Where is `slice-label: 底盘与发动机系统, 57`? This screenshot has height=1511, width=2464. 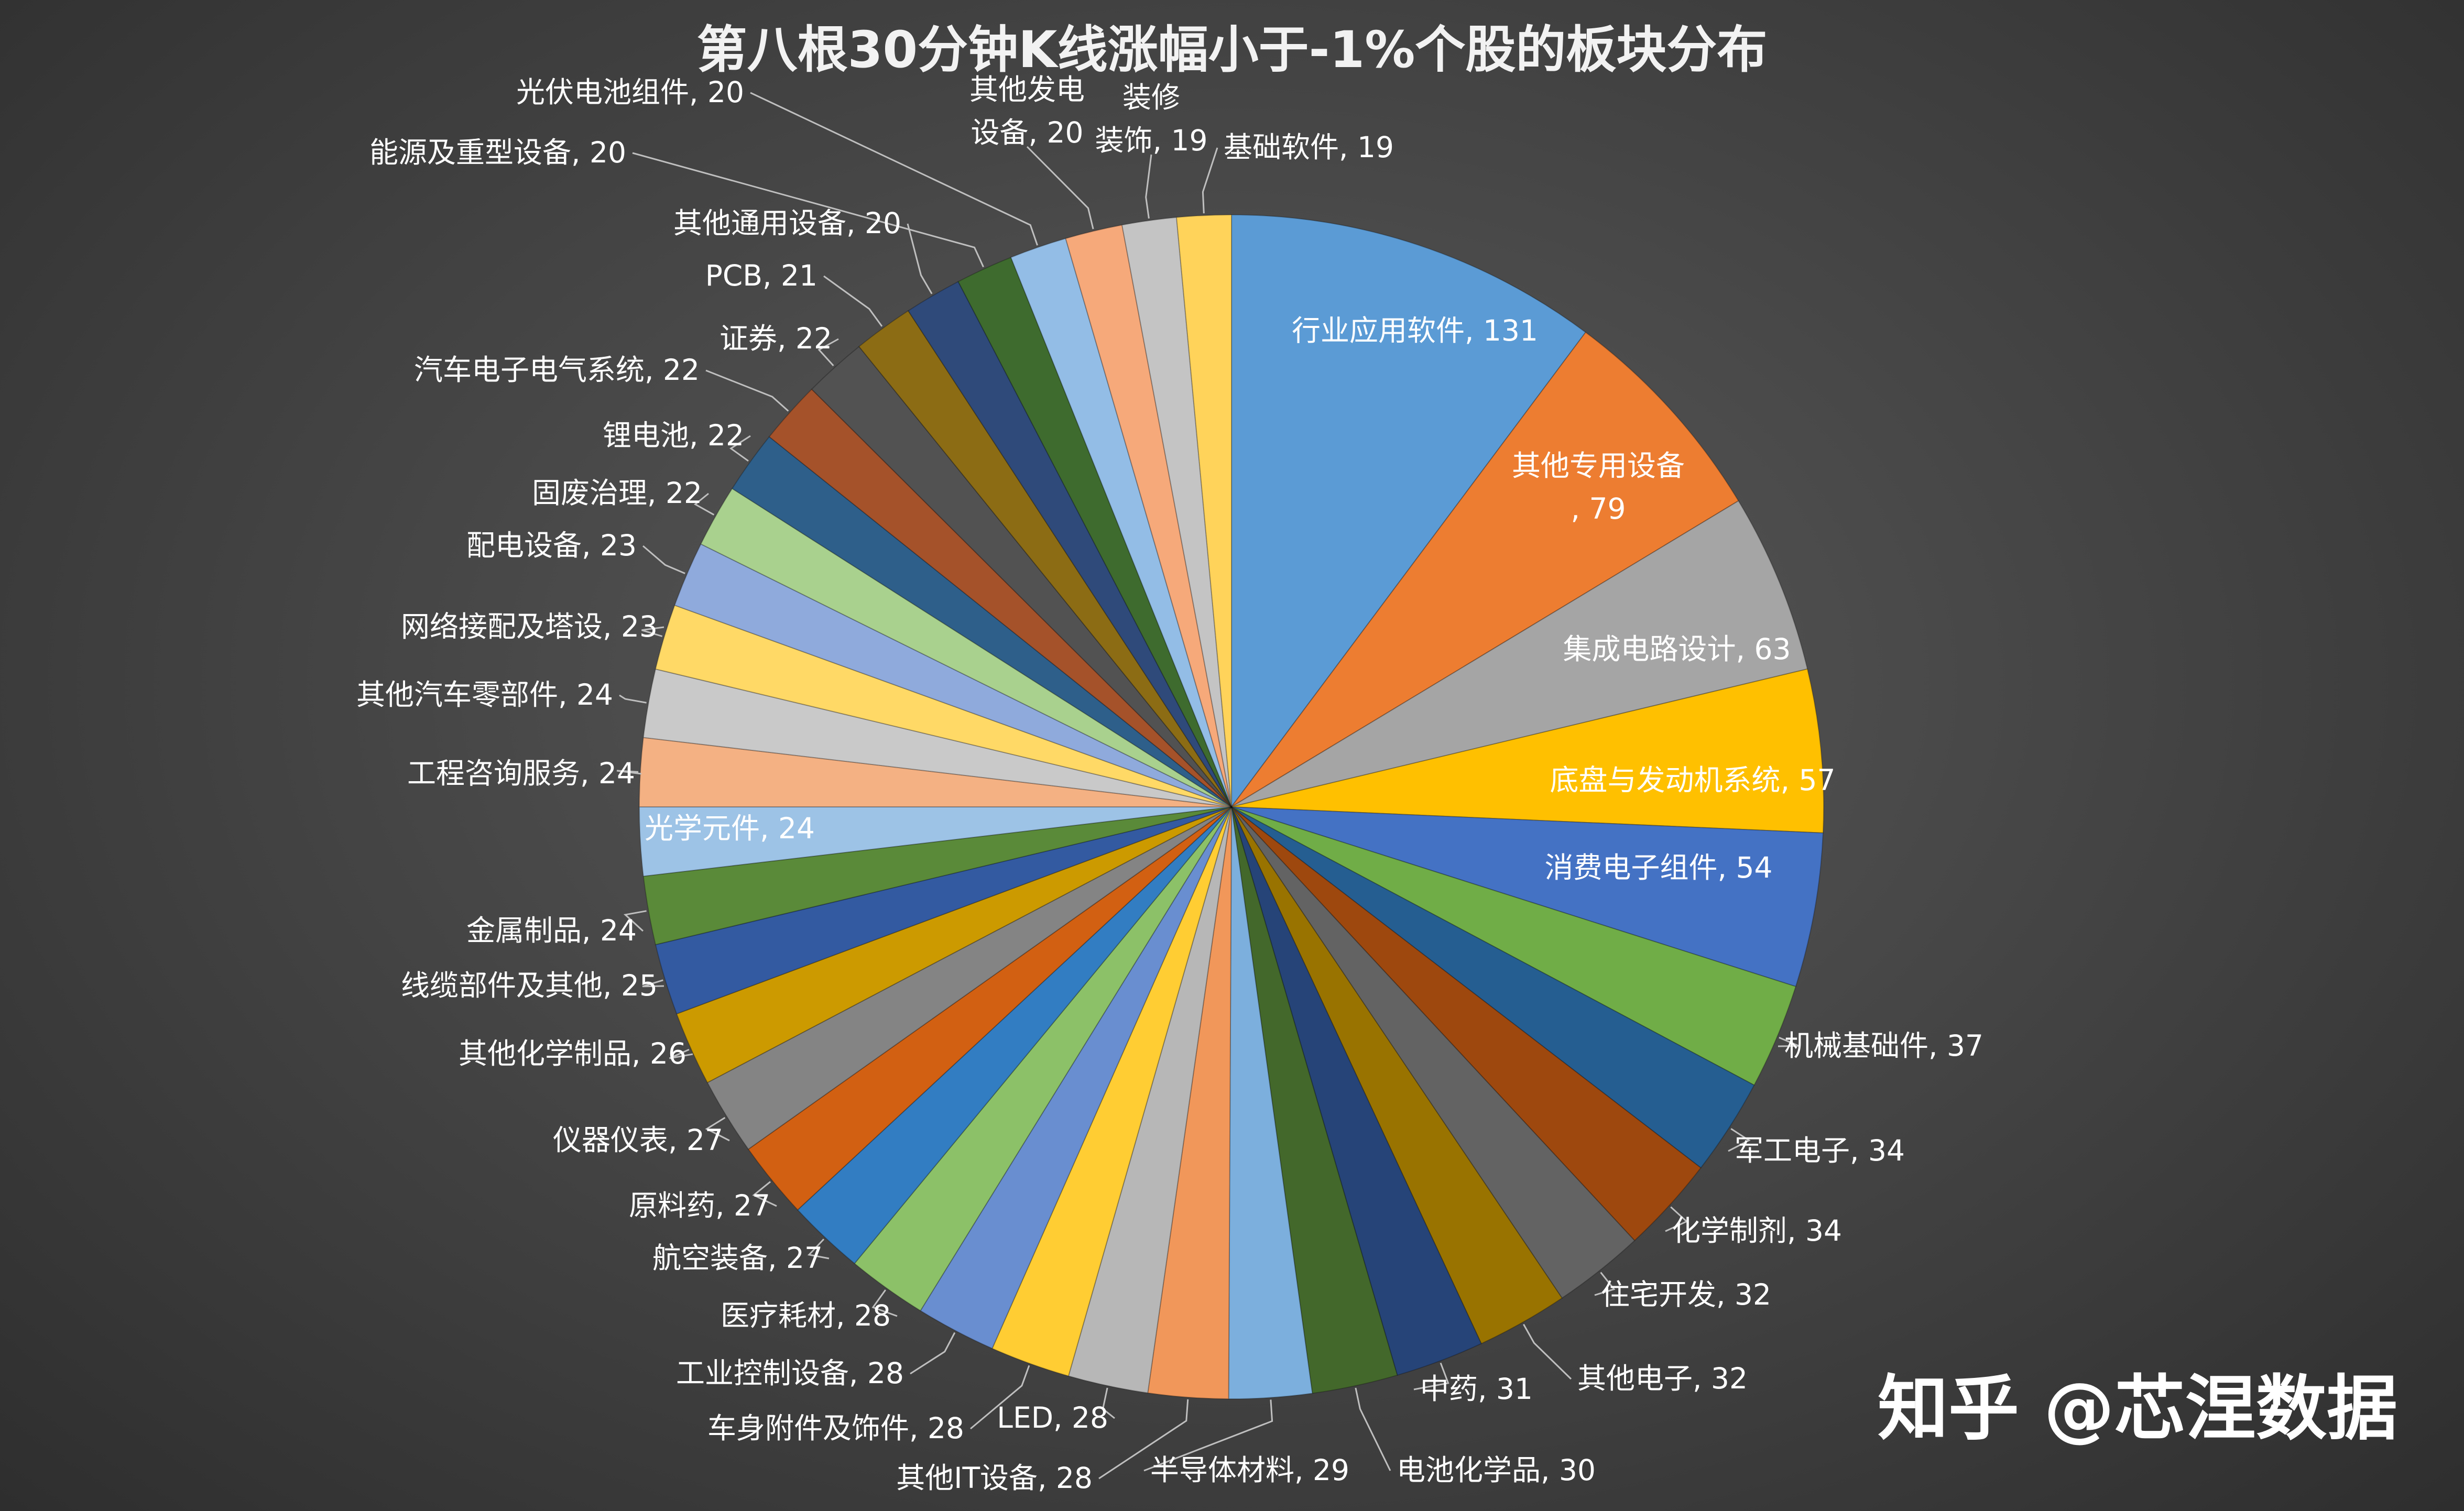 slice-label: 底盘与发动机系统, 57 is located at coordinates (1693, 780).